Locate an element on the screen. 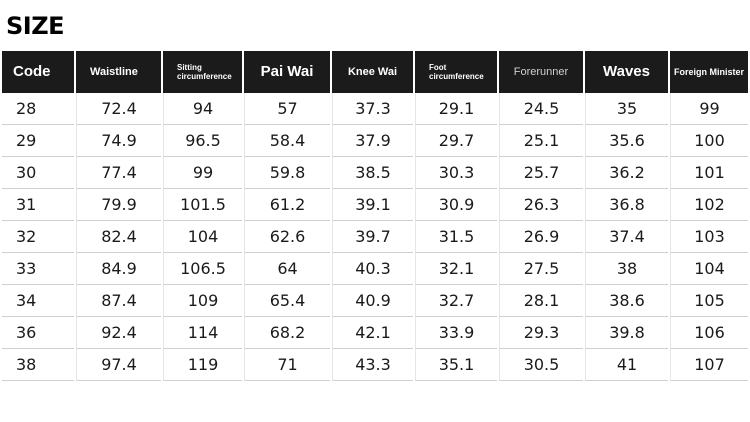 This screenshot has height=422, width=750. cell-waistline: 87.4 is located at coordinates (118, 301).